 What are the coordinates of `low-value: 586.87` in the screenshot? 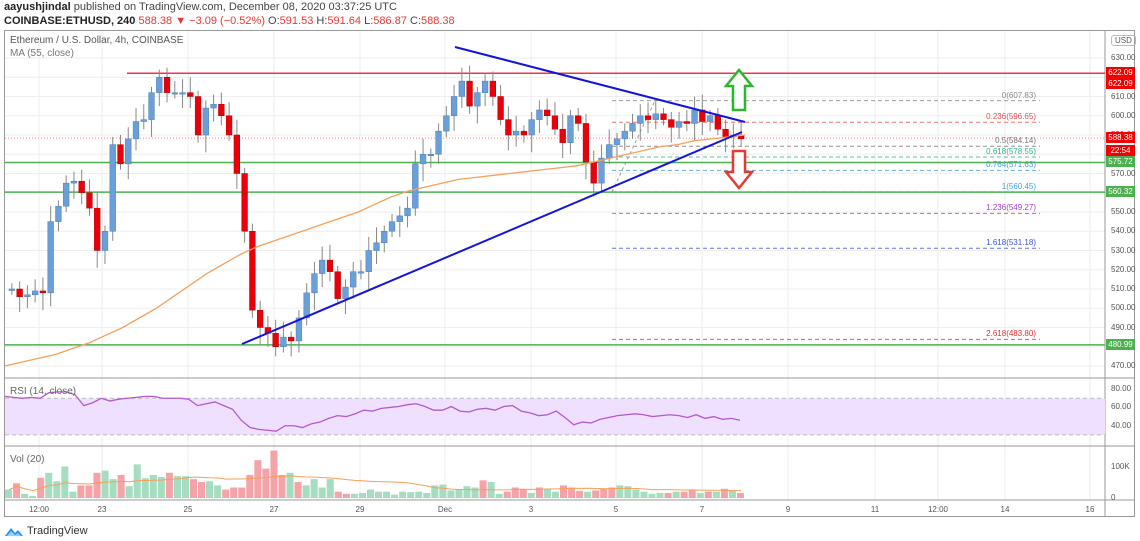 It's located at (390, 21).